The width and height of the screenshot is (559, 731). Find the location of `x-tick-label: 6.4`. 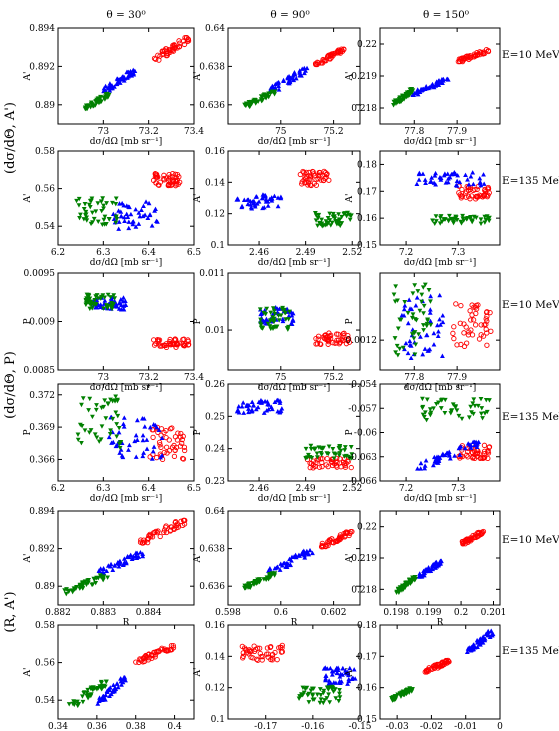

x-tick-label: 6.4 is located at coordinates (149, 489).